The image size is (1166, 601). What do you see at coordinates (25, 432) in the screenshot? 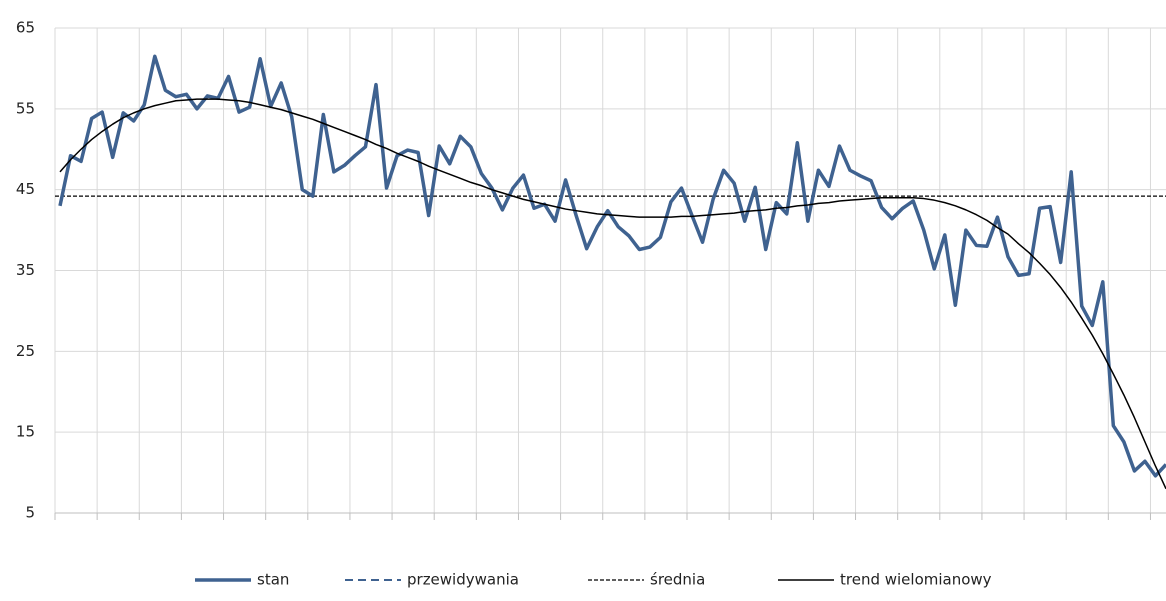
I see `y-tick-label: 15` at bounding box center [25, 432].